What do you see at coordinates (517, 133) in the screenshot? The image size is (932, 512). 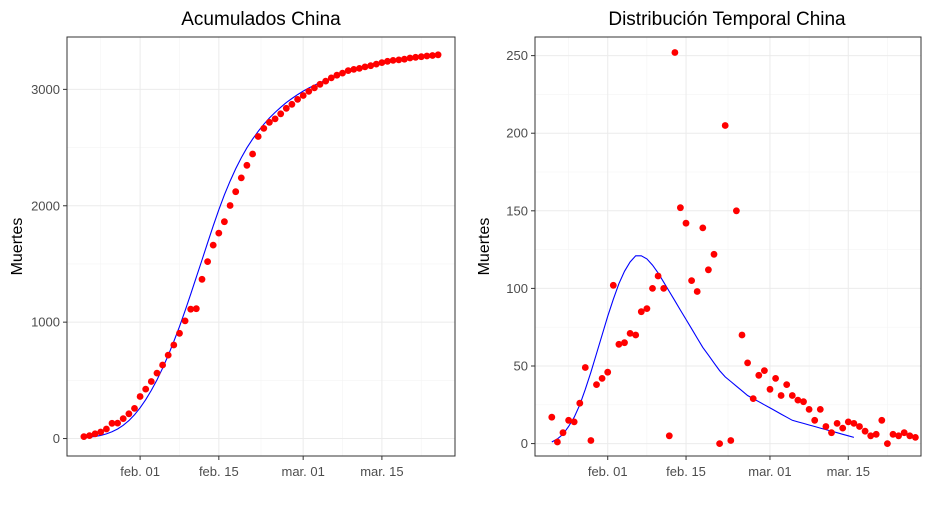 I see `y-tick-label: 200` at bounding box center [517, 133].